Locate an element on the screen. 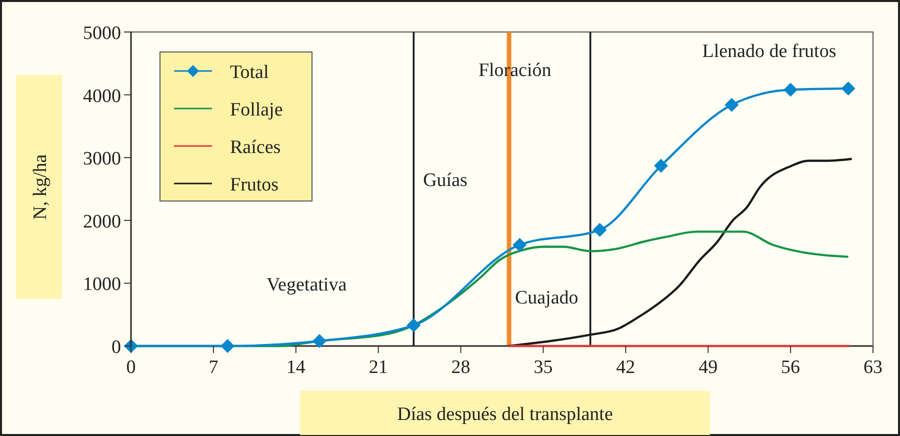 This screenshot has width=900, height=436. x-tick-label: 35 is located at coordinates (543, 367).